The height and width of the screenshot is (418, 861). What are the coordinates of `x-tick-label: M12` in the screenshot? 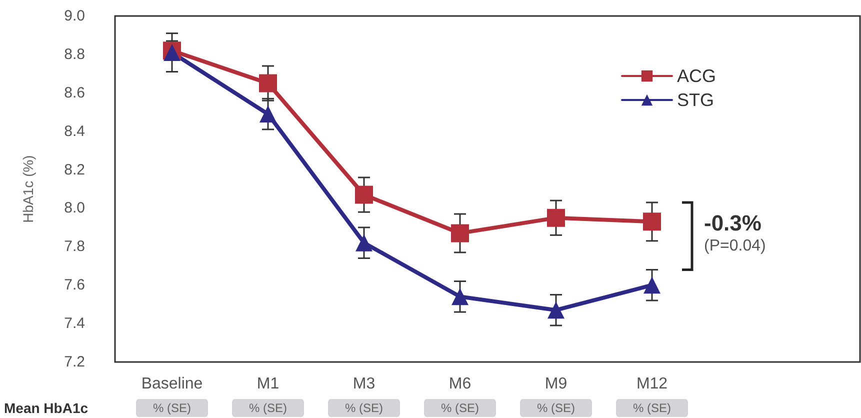 It's located at (652, 384).